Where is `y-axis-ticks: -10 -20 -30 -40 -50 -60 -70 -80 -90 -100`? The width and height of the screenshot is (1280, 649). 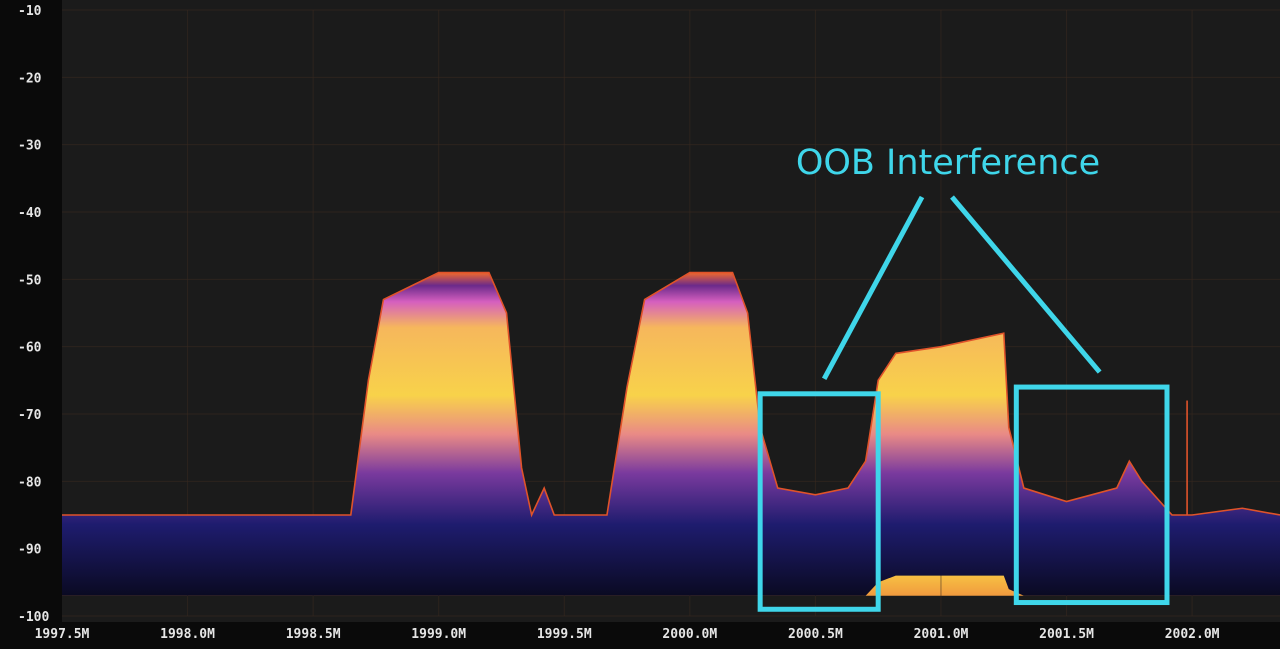
y-axis-ticks: -10 -20 -30 -40 -50 -60 -70 -80 -90 -100 is located at coordinates (33, 314).